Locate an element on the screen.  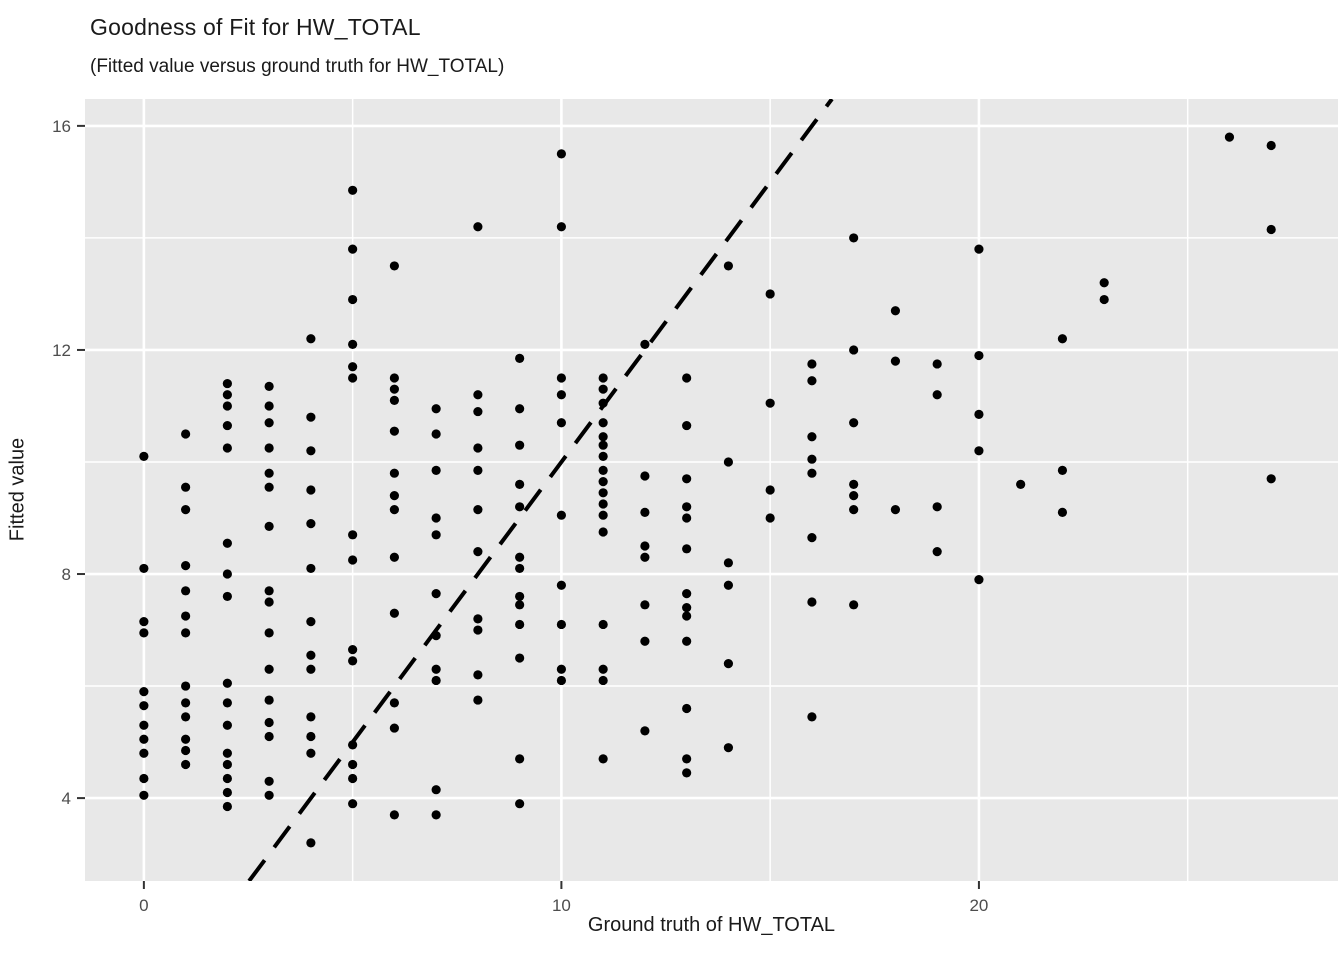
x-tick-label: 10 is located at coordinates (561, 905).